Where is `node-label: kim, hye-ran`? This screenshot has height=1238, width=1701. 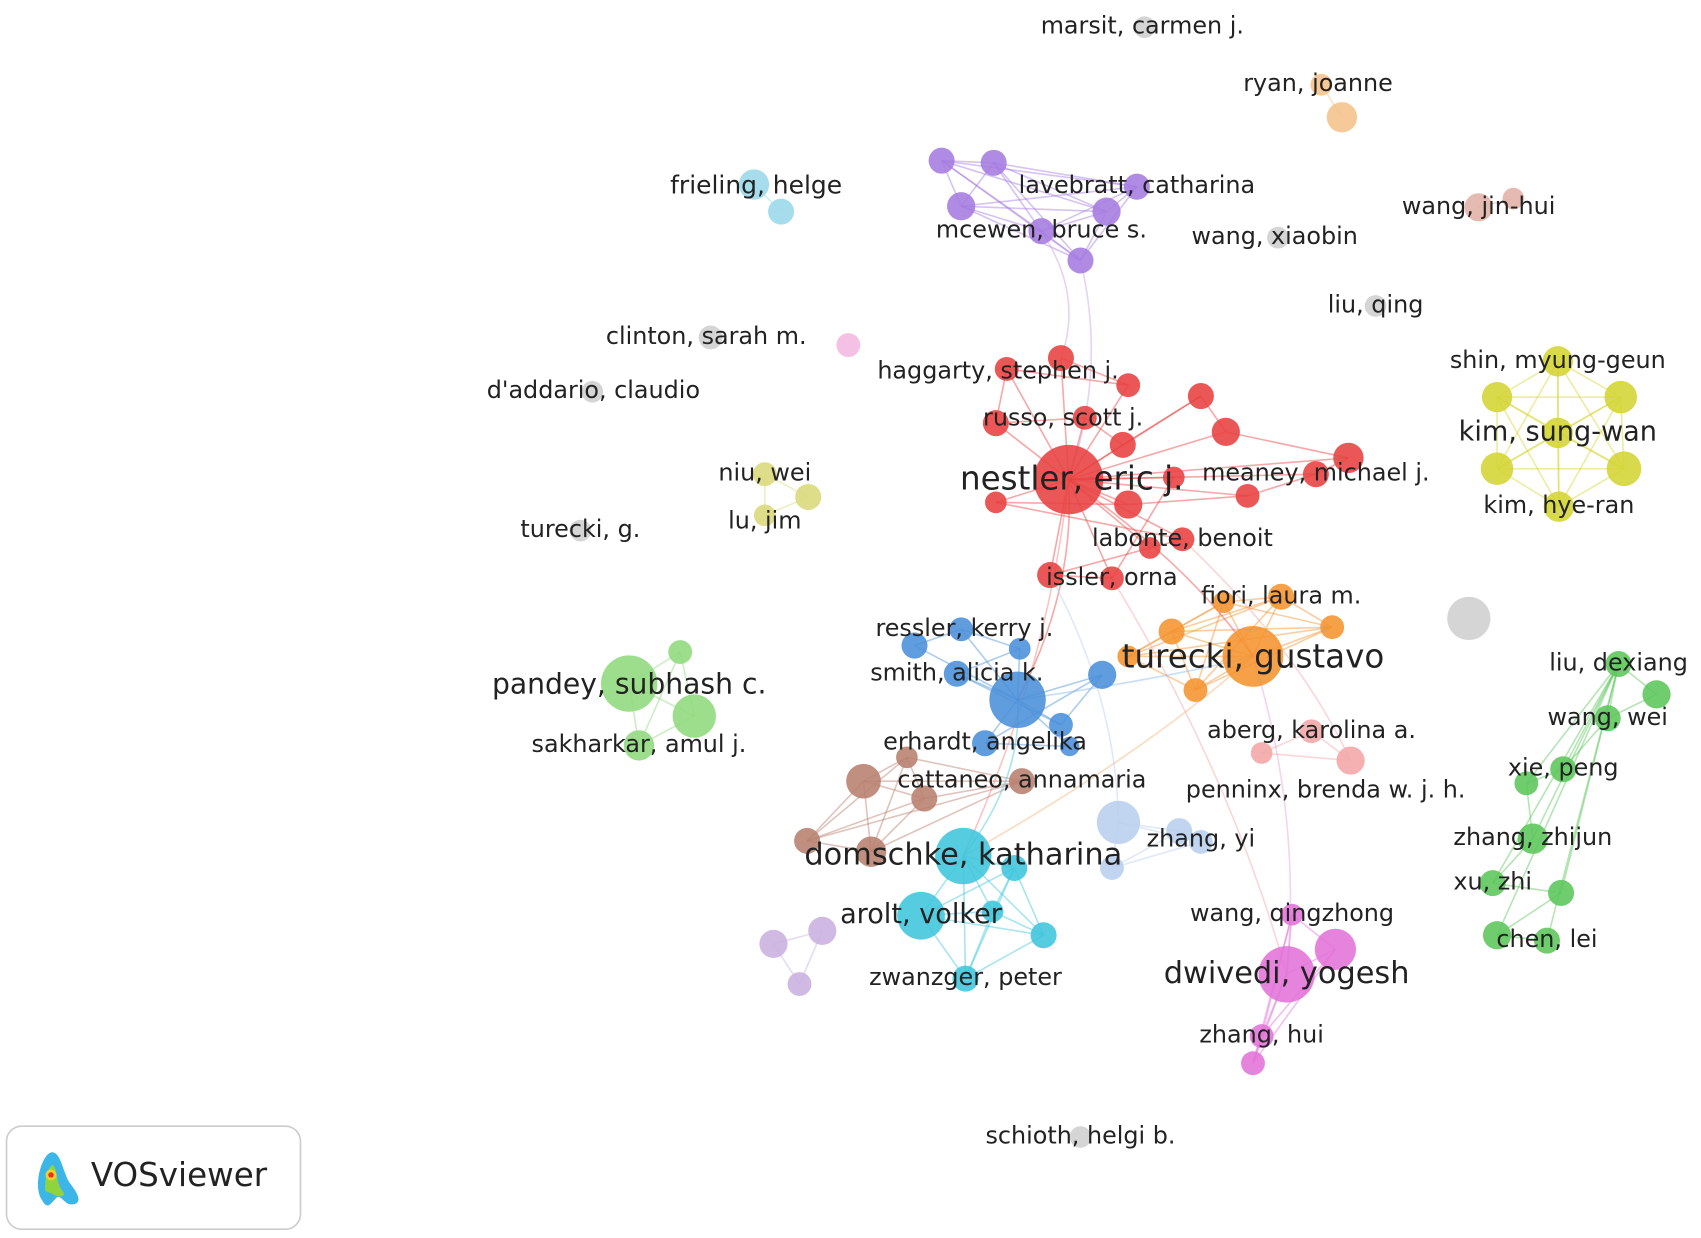
node-label: kim, hye-ran is located at coordinates (1558, 505).